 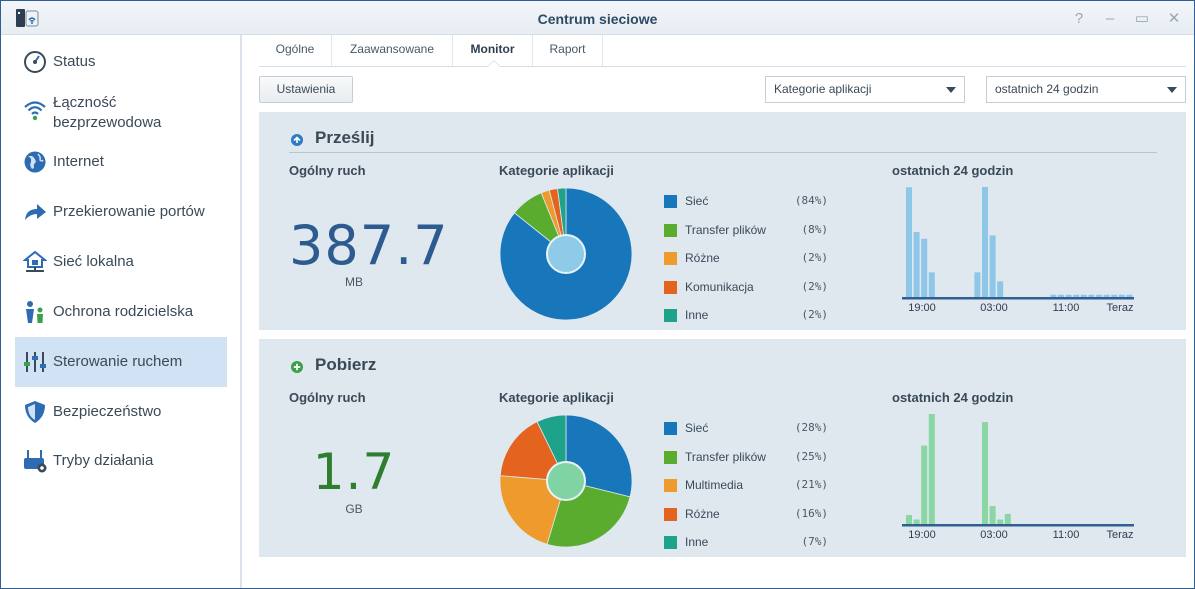 I want to click on legend-item: Sieć (28%), so click(x=749, y=429).